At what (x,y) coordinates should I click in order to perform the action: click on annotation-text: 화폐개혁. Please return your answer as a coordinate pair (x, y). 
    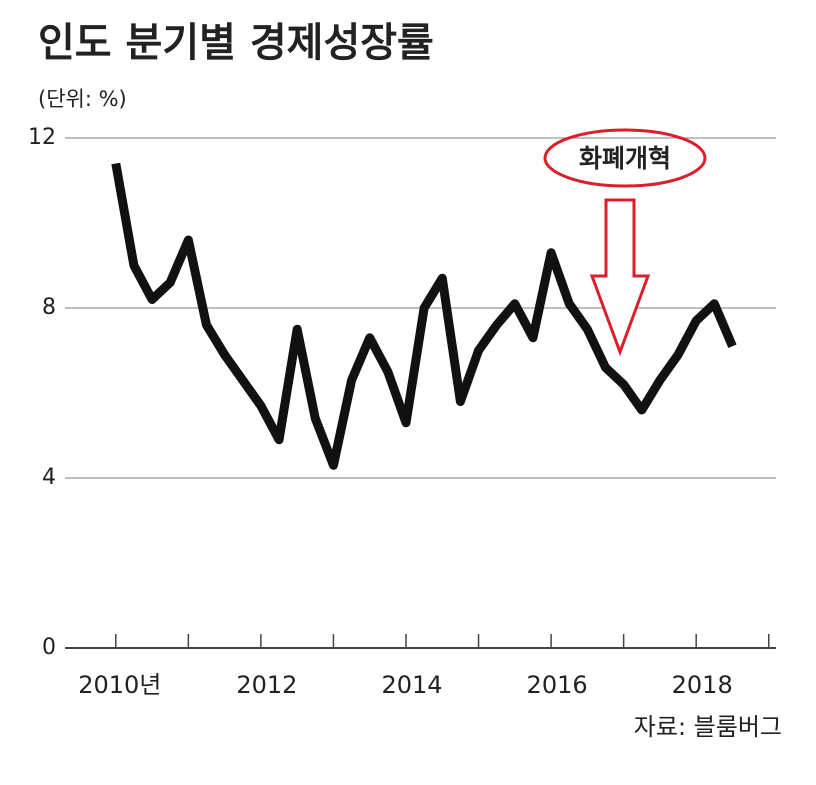
    Looking at the image, I should click on (625, 158).